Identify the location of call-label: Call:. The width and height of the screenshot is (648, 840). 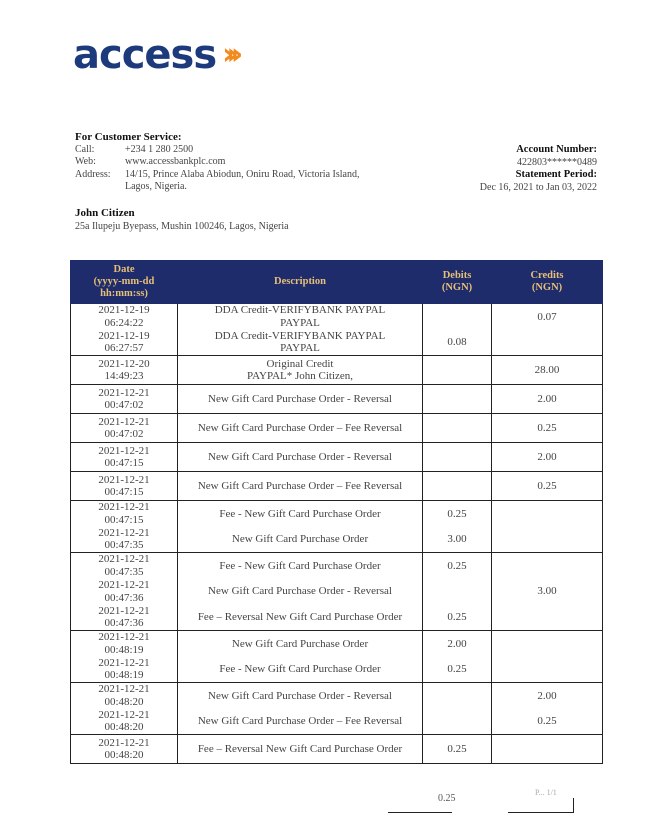
(85, 149).